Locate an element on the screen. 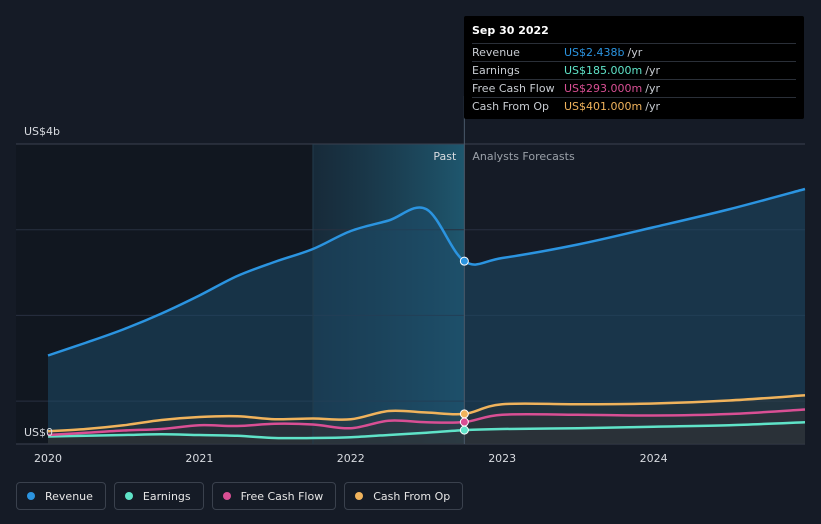 The height and width of the screenshot is (524, 821). y-axis-top-label: US$4b is located at coordinates (42, 131).